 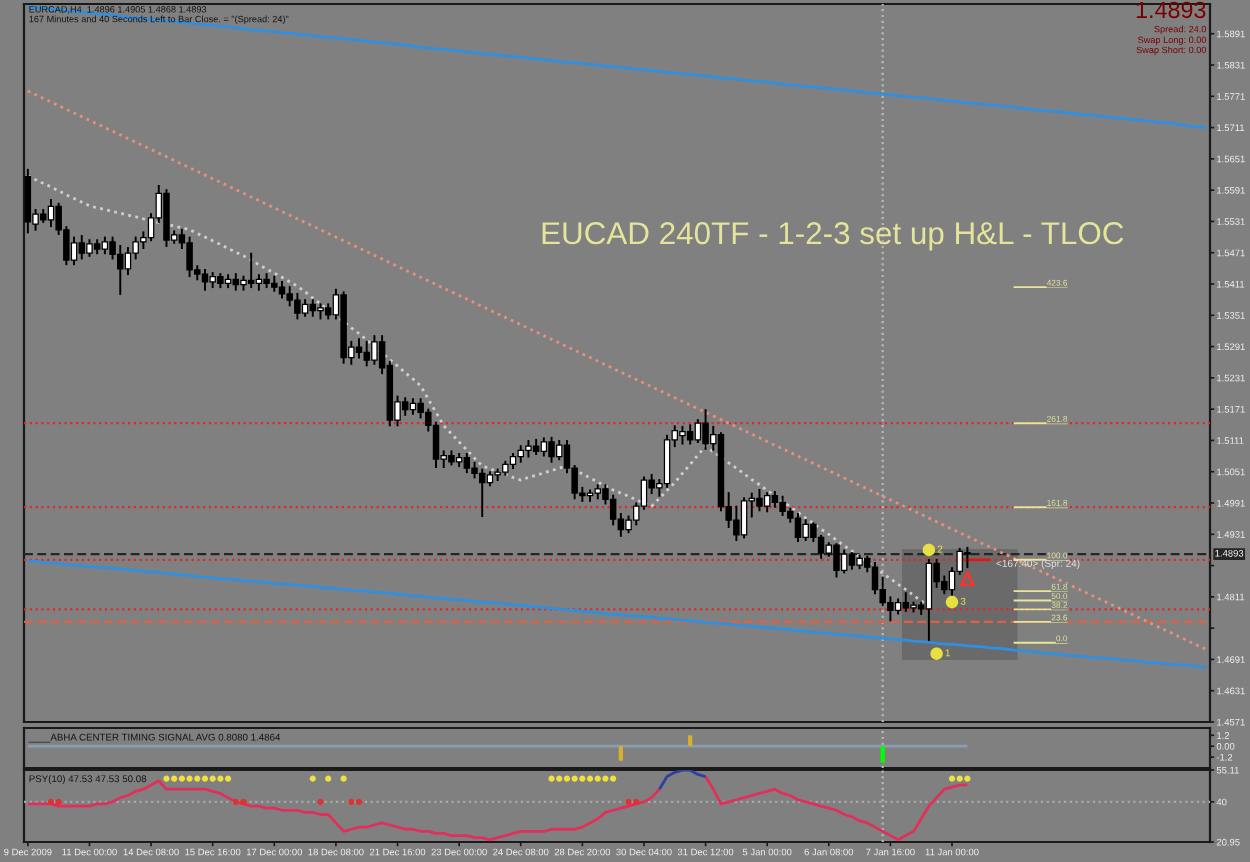 I want to click on text: EUCAD 240TF - 1-2-3 set up H&L - TLOC, so click(x=833, y=236).